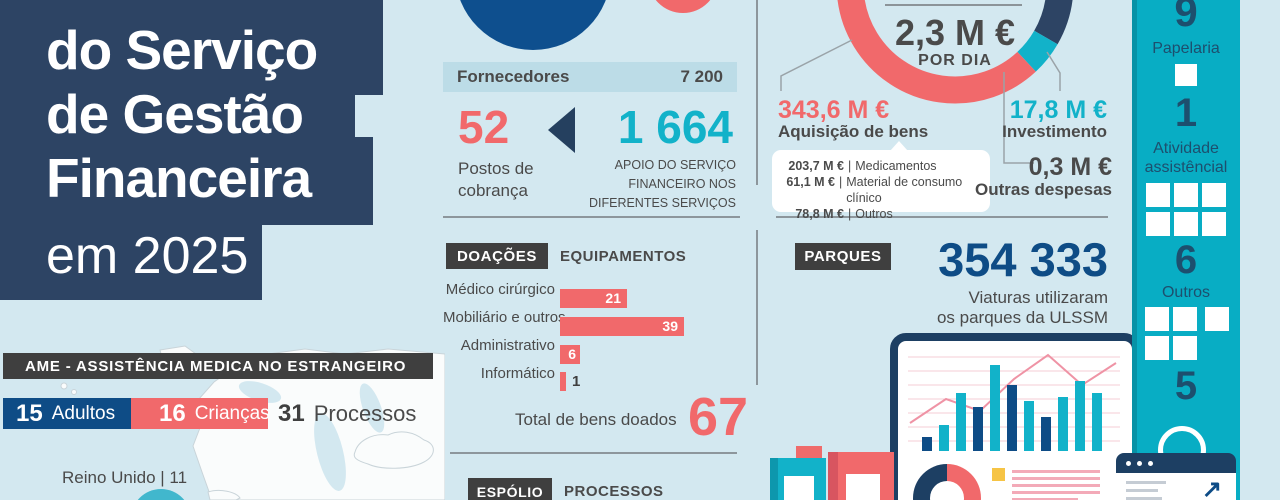 The width and height of the screenshot is (1280, 500). I want to click on outros-pictogram, so click(1186, 333).